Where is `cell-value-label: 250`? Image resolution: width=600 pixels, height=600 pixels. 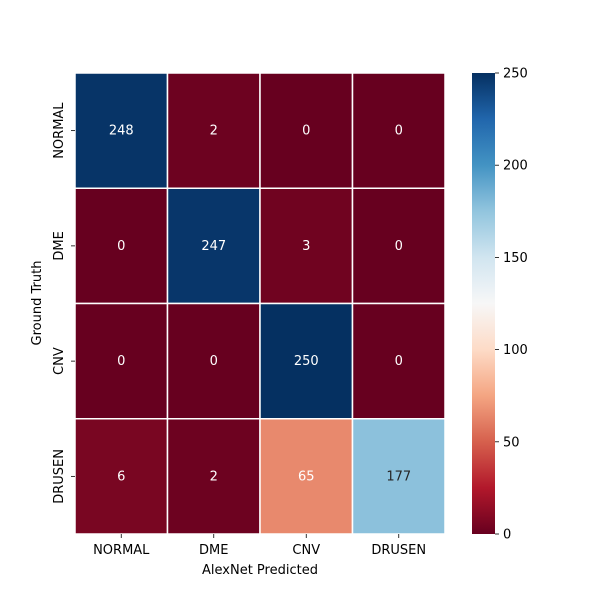 cell-value-label: 250 is located at coordinates (306, 361).